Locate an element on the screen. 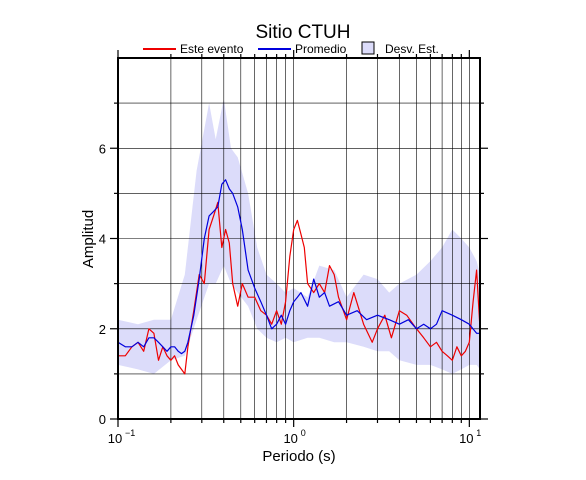 The height and width of the screenshot is (480, 586). y-axis-label: Amplitud is located at coordinates (88, 239).